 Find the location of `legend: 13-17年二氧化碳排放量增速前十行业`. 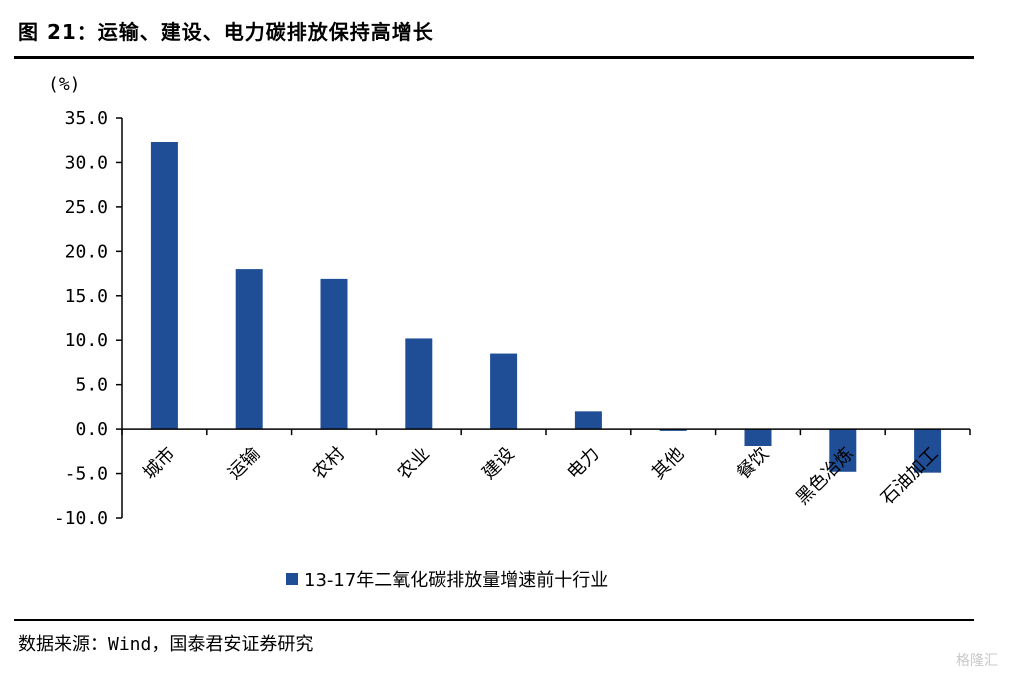

legend: 13-17年二氧化碳排放量增速前十行业 is located at coordinates (447, 580).